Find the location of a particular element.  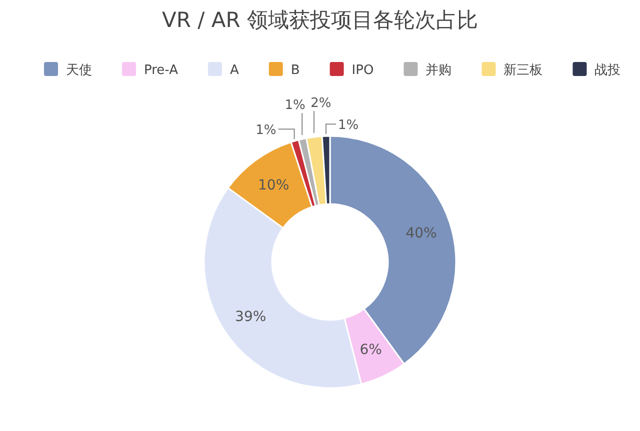

legend-label: Pre-A is located at coordinates (161, 70).